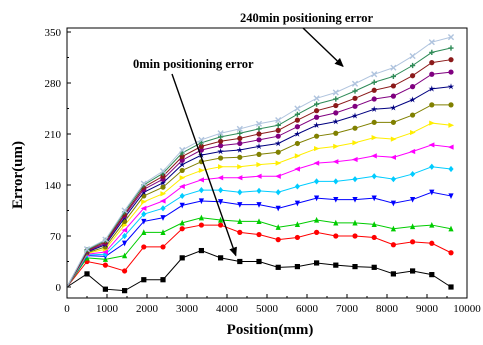  I want to click on y-tick-label: 210, so click(53, 135).